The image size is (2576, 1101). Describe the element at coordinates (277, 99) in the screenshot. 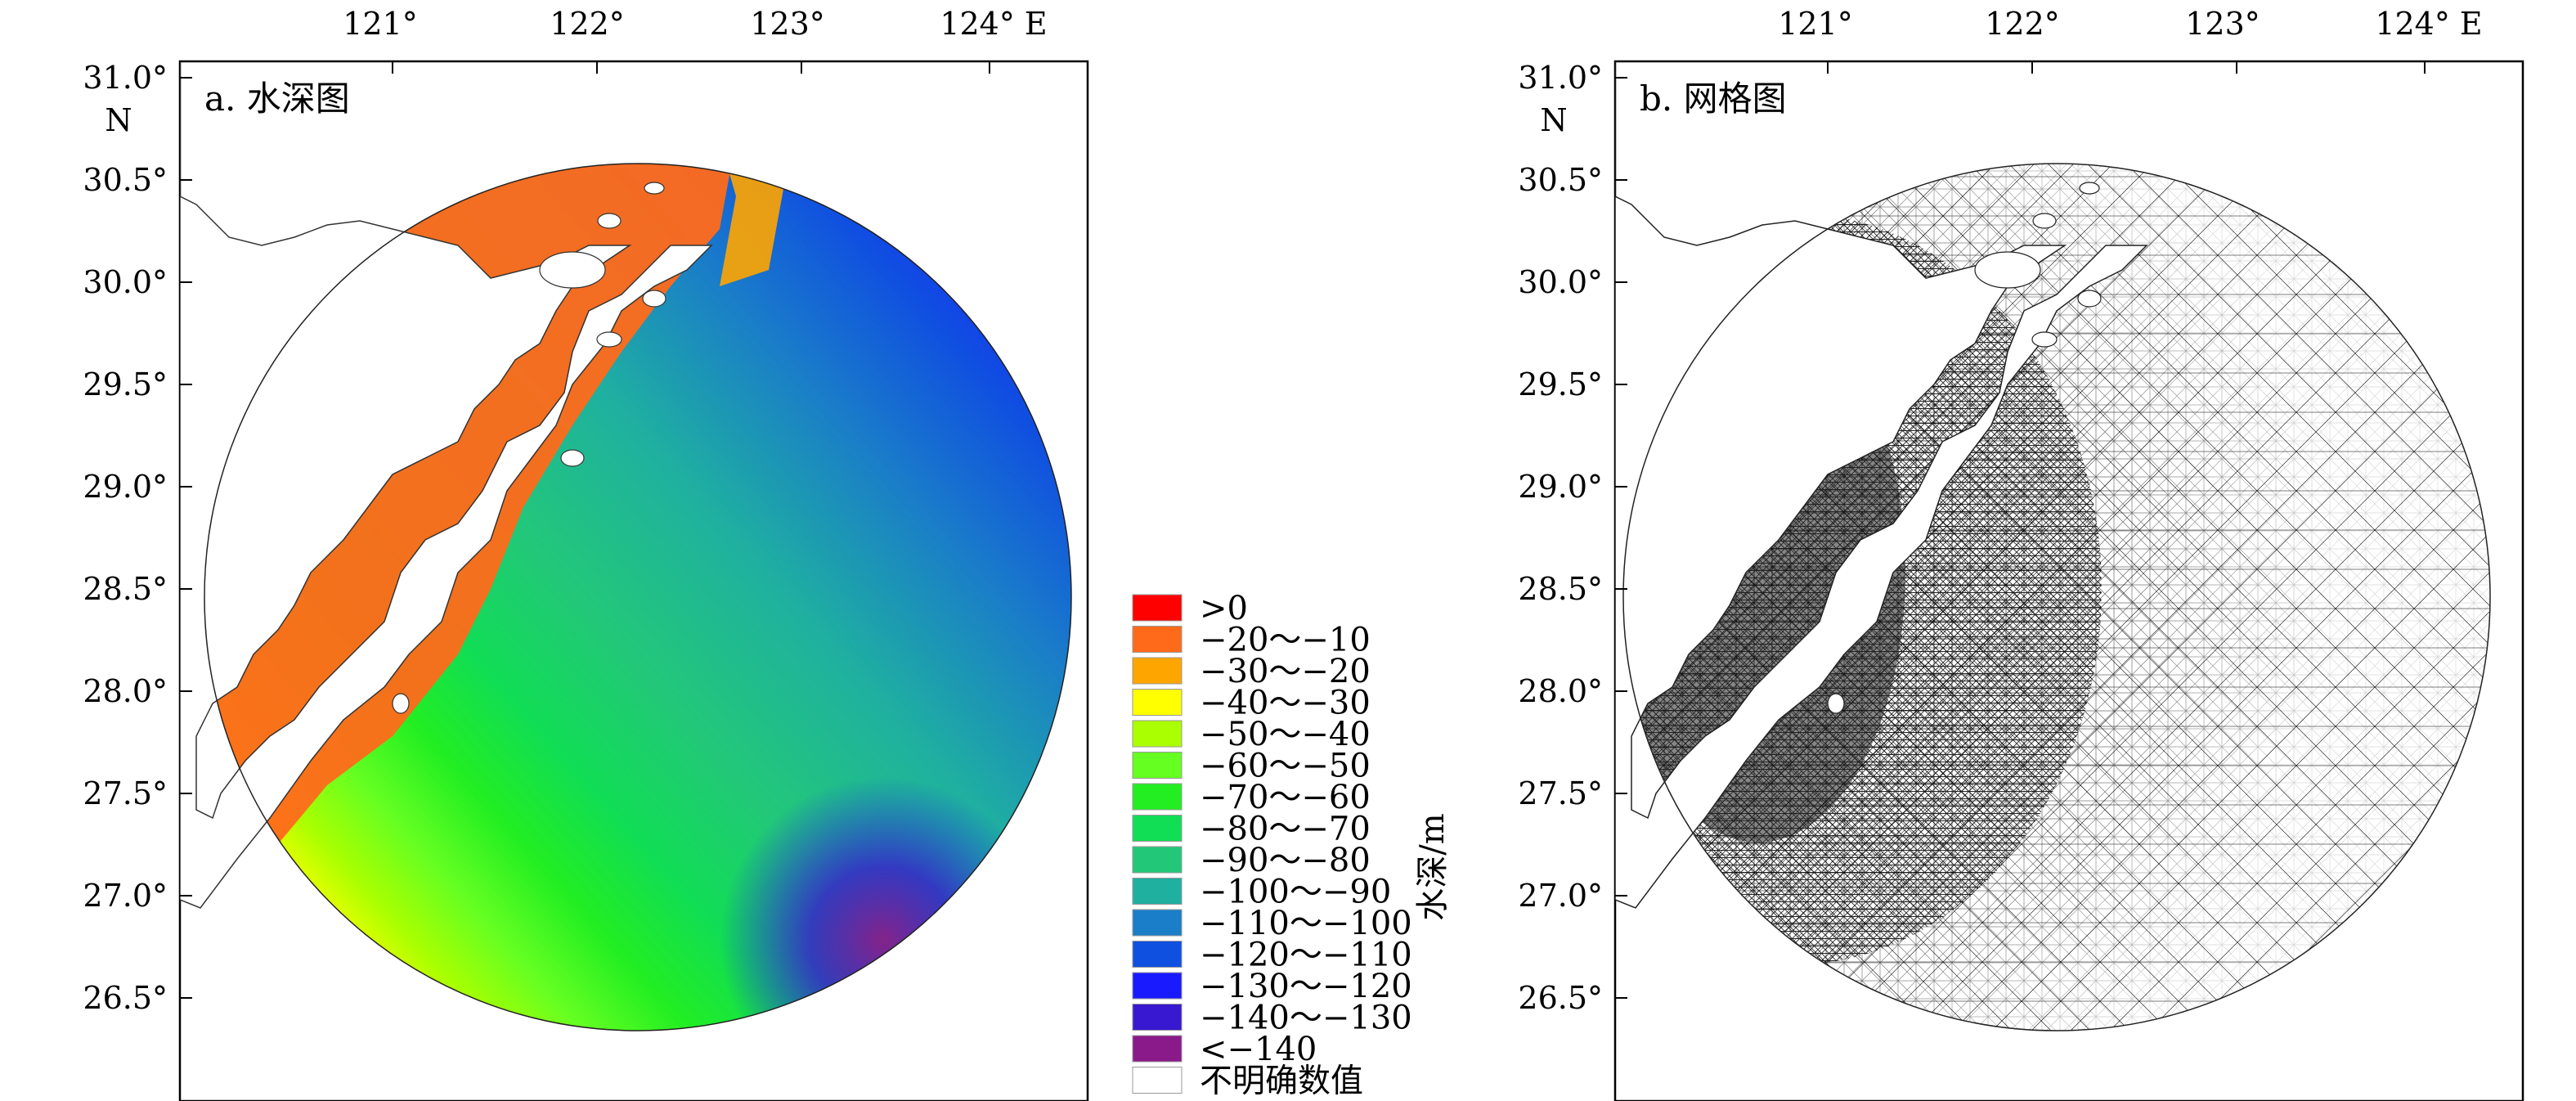

I see `panel-a-title: a. 水深图` at that location.